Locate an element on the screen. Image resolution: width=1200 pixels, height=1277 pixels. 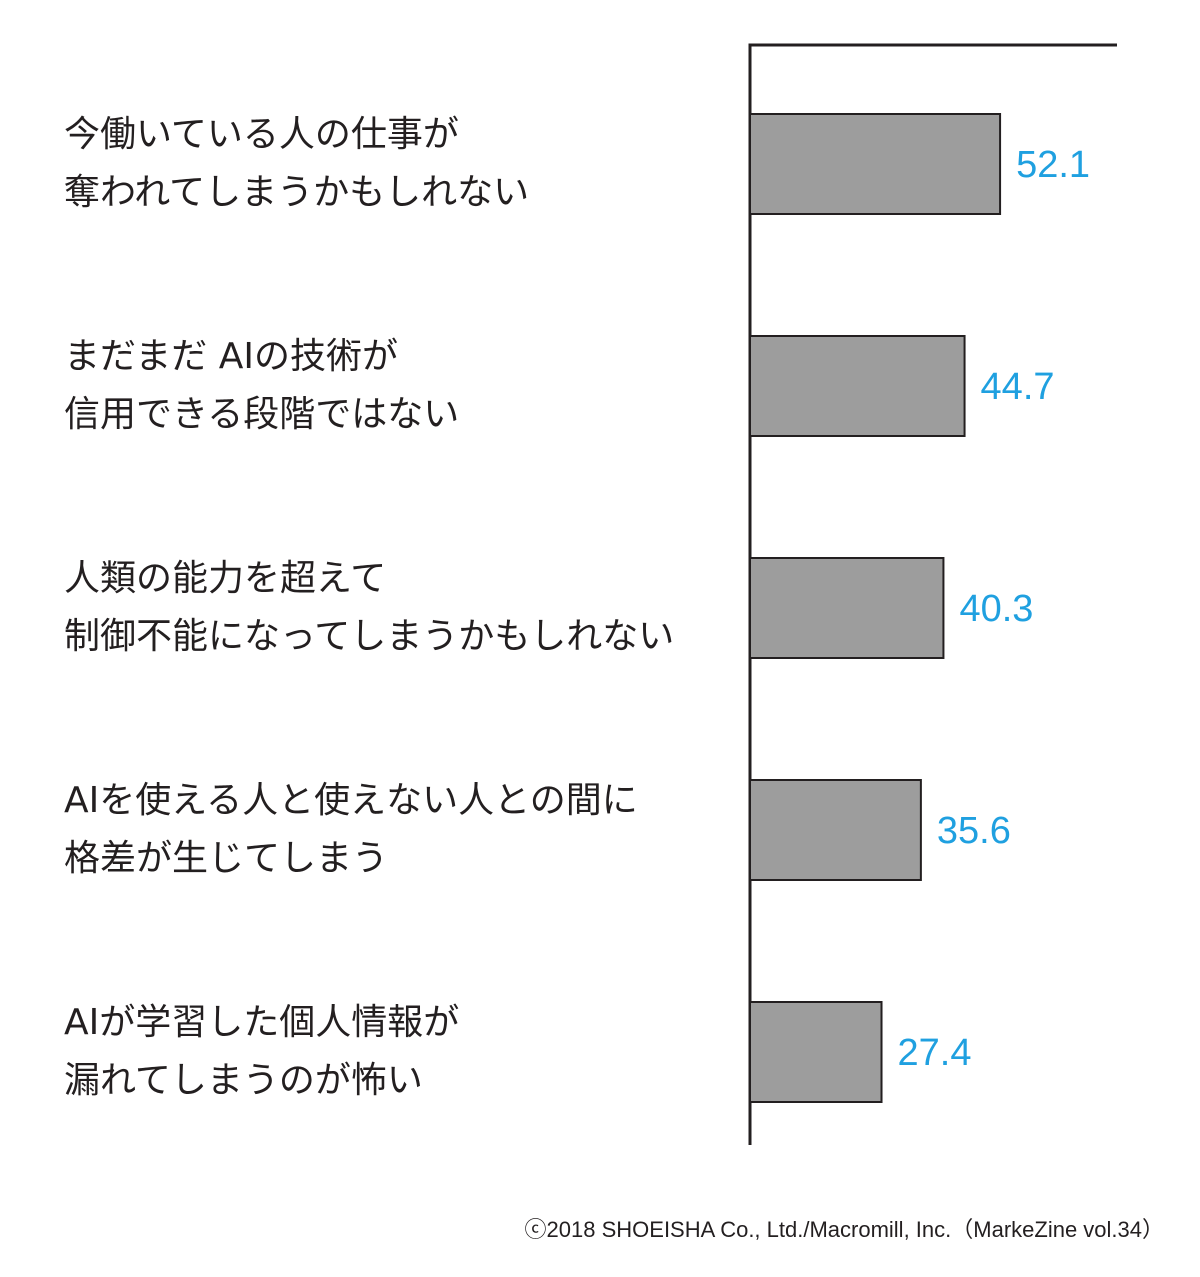
category-label-5-line-1: AIが学習した個人情報が is located at coordinates (261, 1022).